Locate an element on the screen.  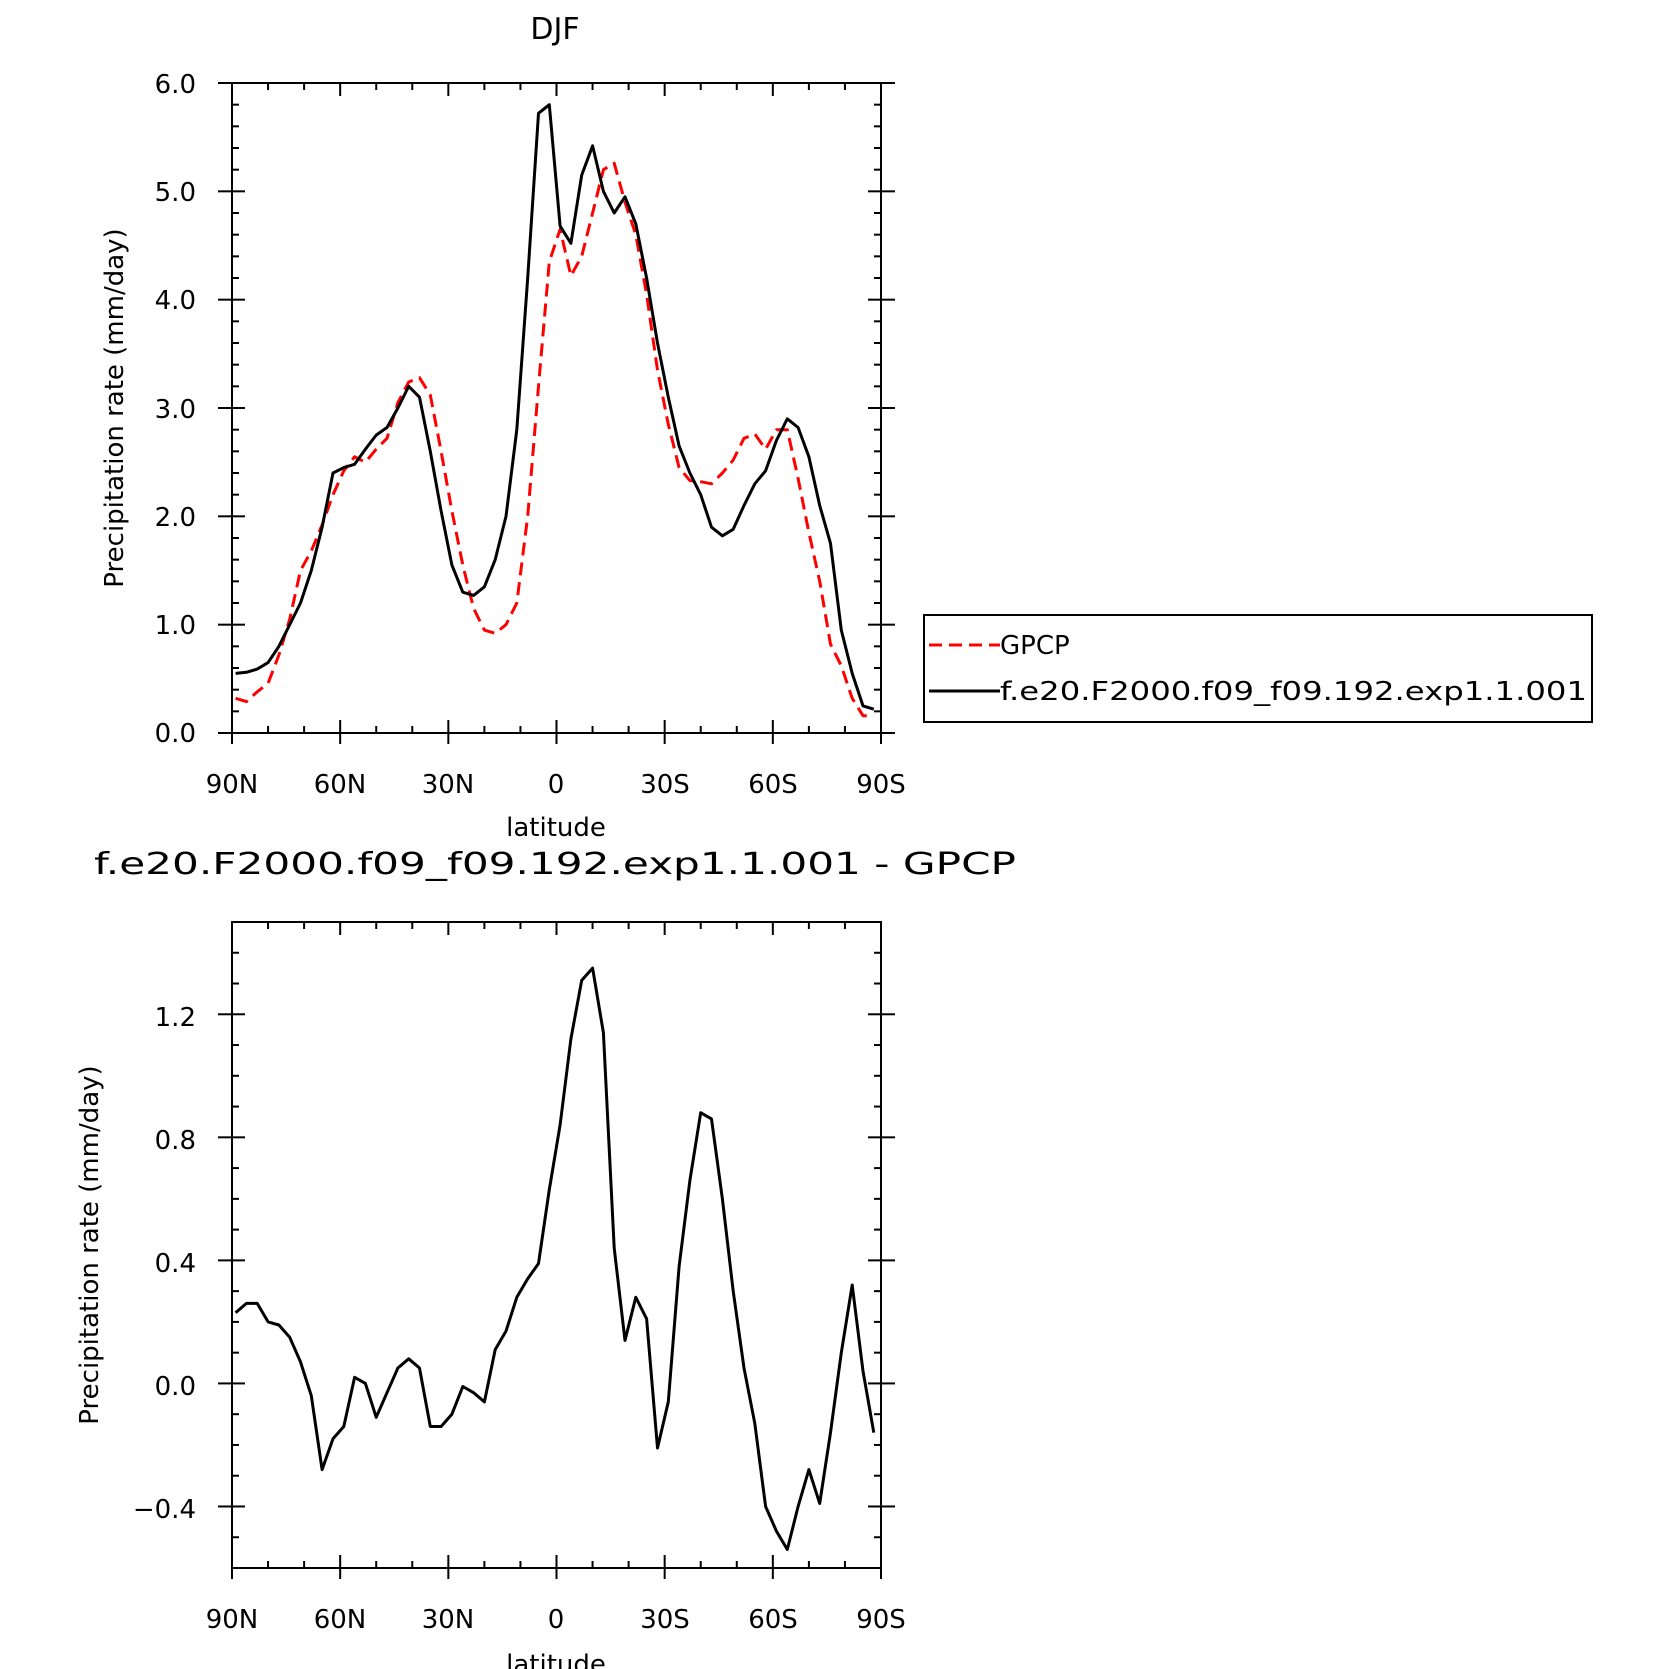
difference-y-tick-labels: −0.4 0.0 0.4 0.8 1.2 is located at coordinates (164, 1264).